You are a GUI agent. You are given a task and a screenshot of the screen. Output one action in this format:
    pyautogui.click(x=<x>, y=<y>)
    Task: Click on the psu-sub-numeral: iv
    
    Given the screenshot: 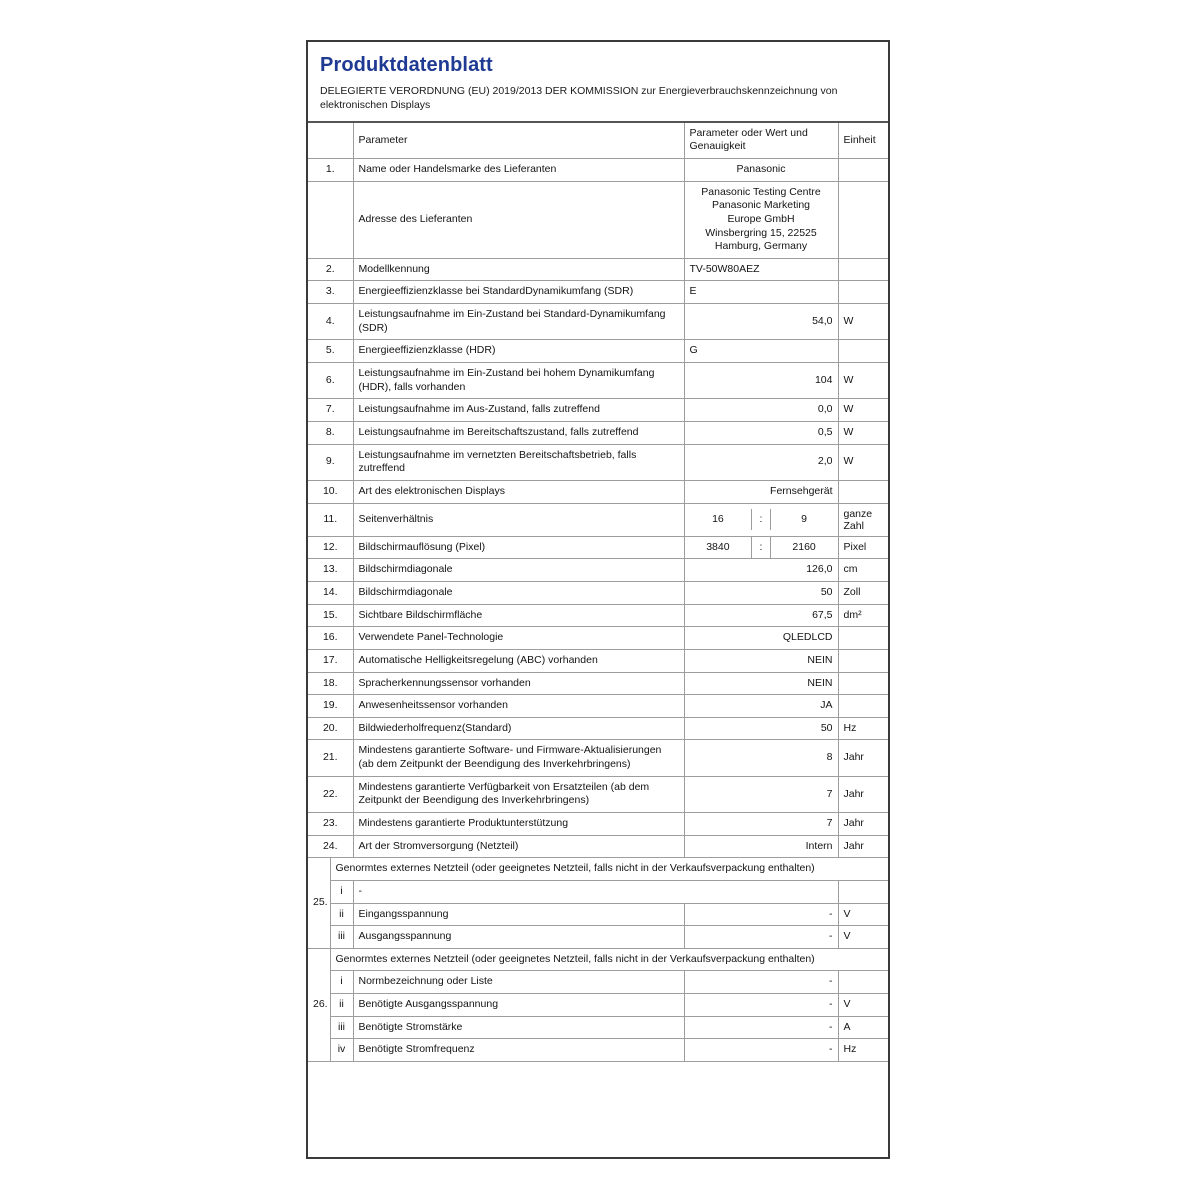 What is the action you would take?
    pyautogui.click(x=342, y=1050)
    